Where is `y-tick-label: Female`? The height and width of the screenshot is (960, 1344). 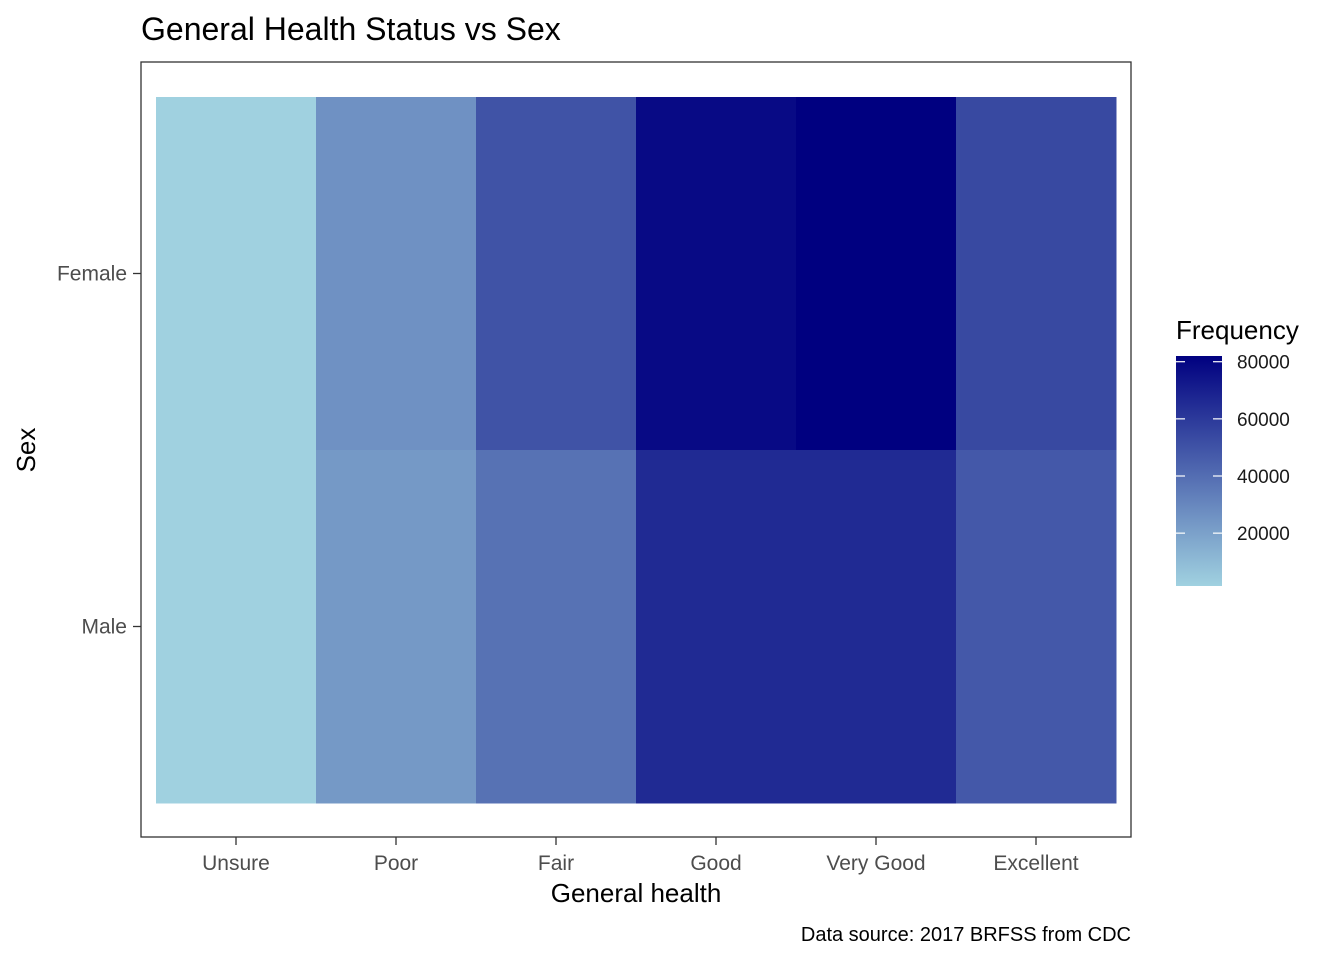 y-tick-label: Female is located at coordinates (92, 274).